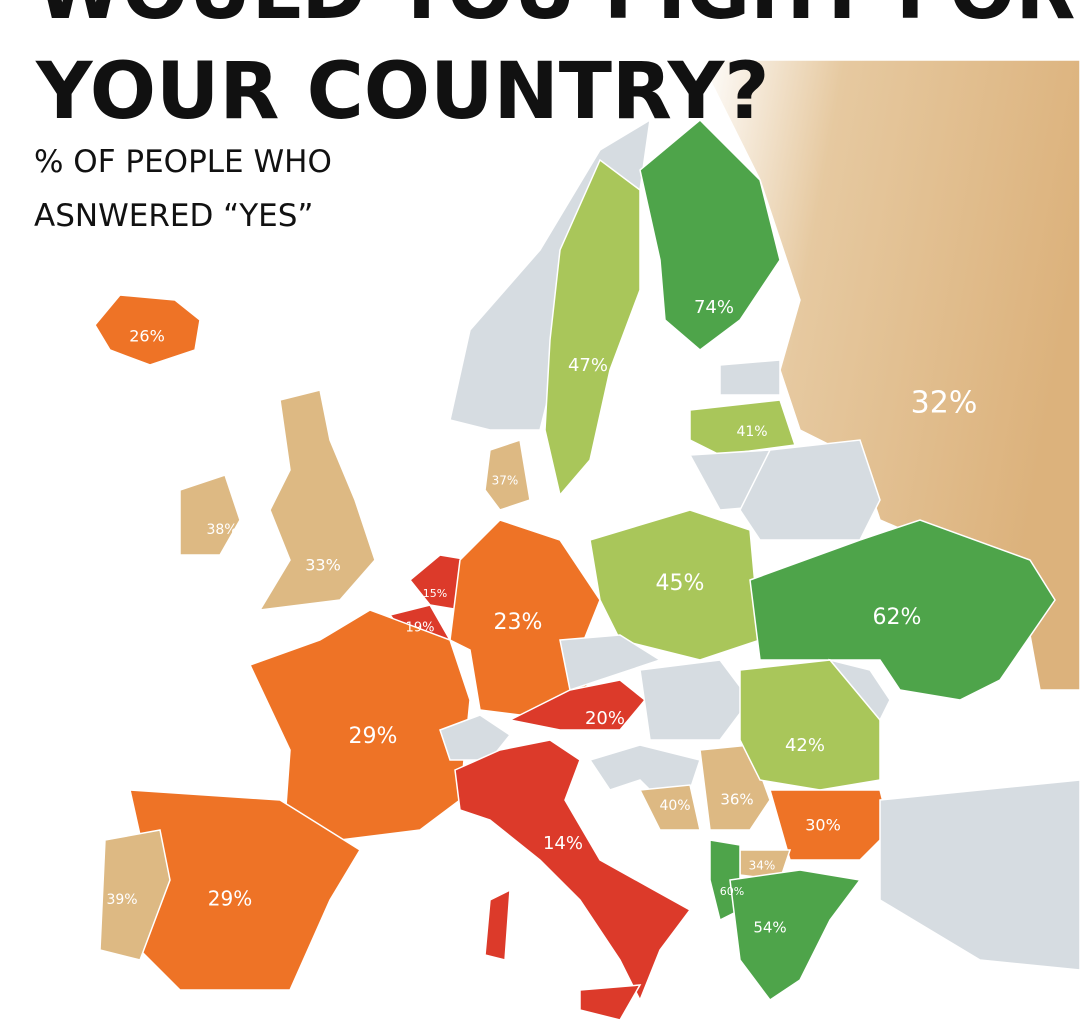 The image size is (1080, 1024). Describe the element at coordinates (751, 432) in the screenshot. I see `region-label: 41%` at that location.